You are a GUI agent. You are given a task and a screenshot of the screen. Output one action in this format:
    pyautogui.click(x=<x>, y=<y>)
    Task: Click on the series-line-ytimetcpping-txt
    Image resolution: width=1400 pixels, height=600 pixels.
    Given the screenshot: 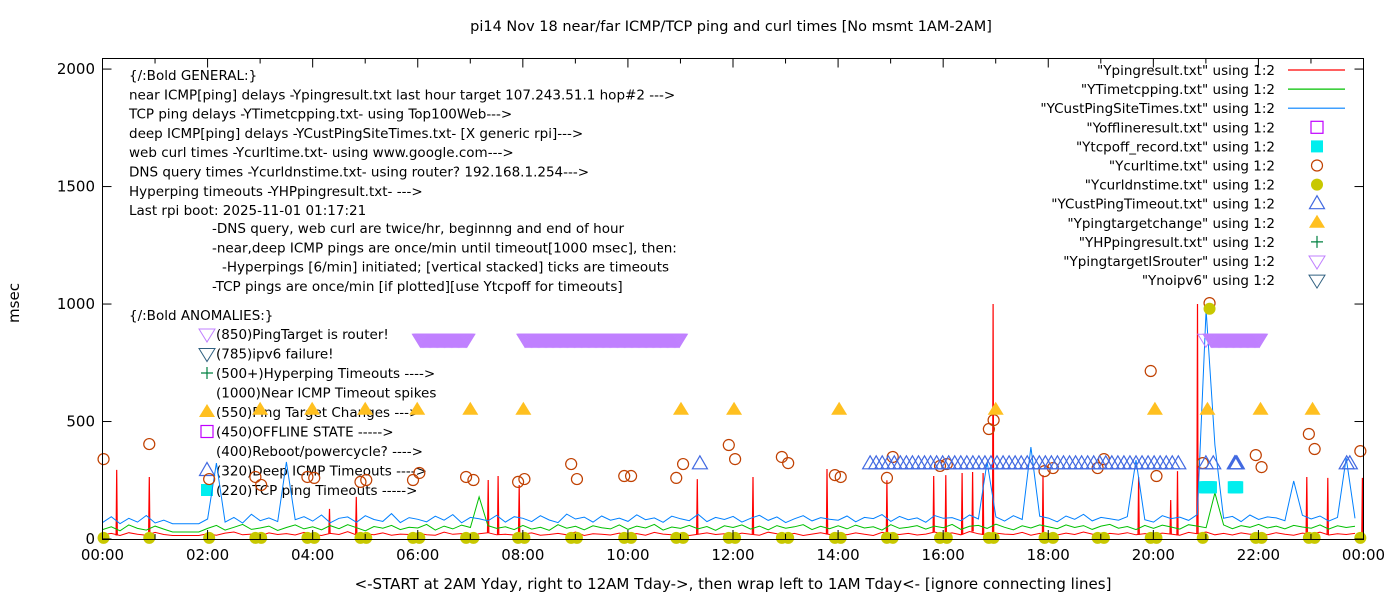 What is the action you would take?
    pyautogui.click(x=729, y=511)
    